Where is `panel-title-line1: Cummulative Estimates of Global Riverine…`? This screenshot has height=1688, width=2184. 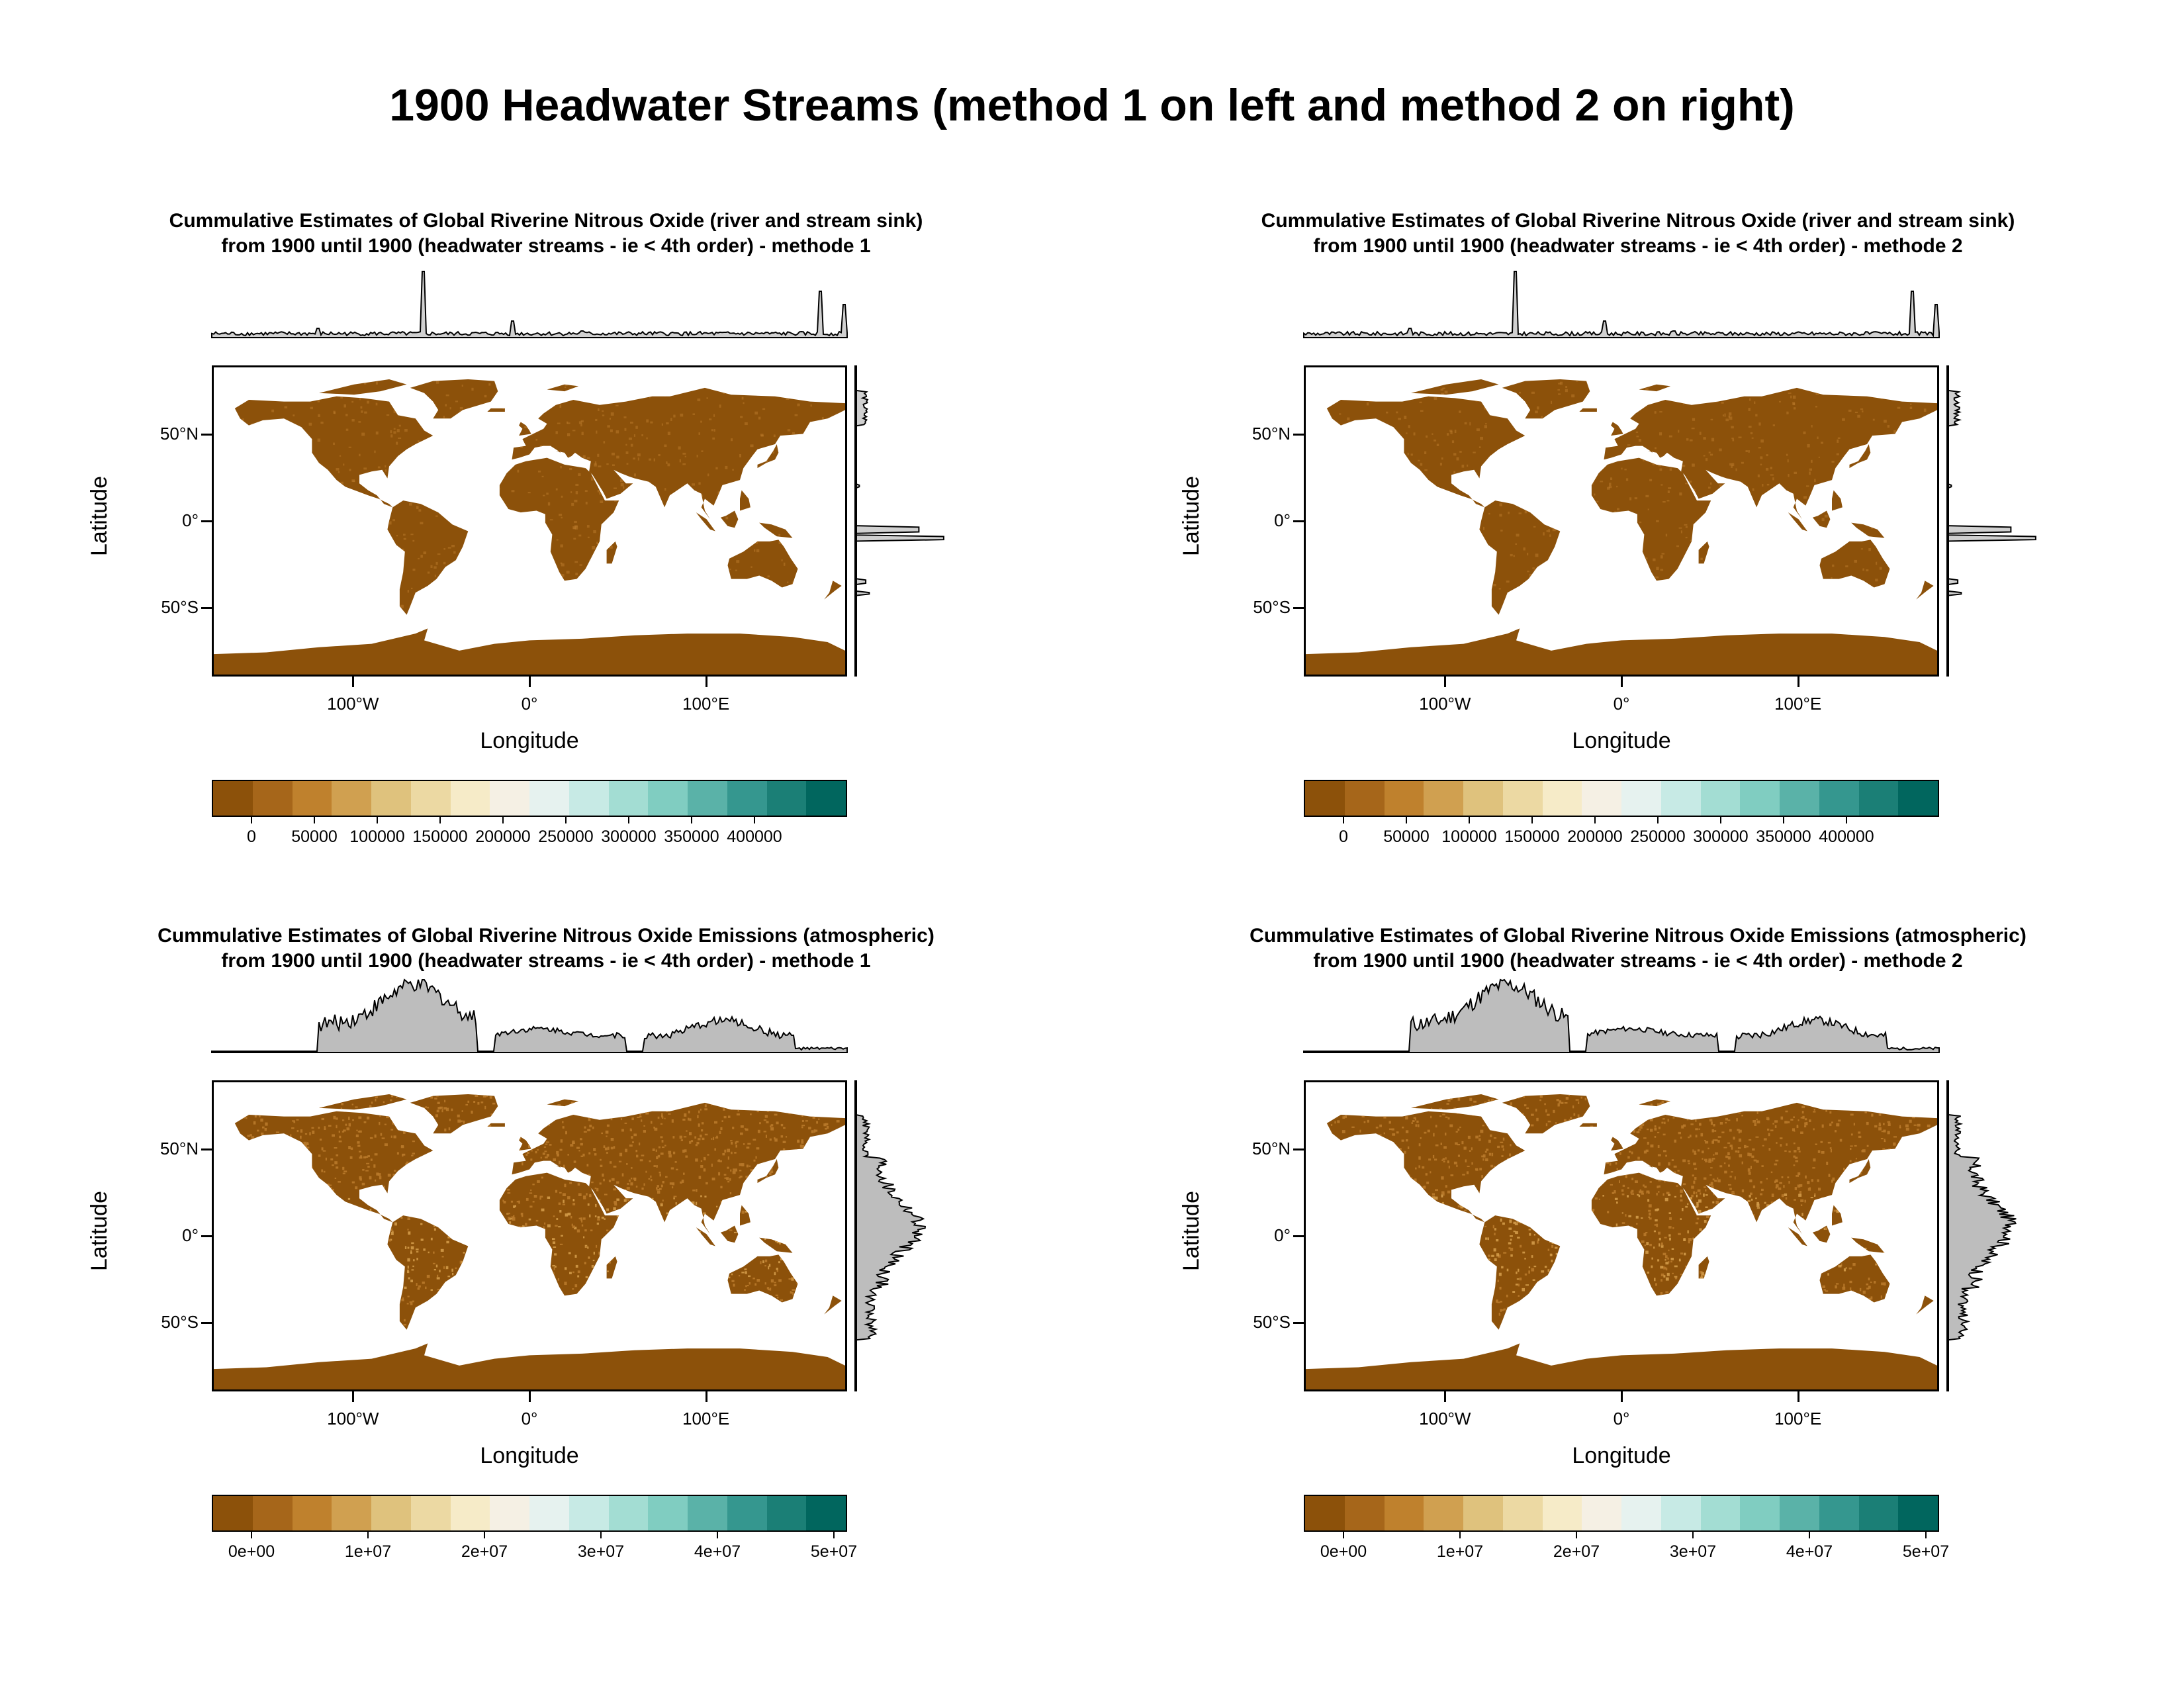
panel-title-line1: Cummulative Estimates of Global Riverine… is located at coordinates (546, 936).